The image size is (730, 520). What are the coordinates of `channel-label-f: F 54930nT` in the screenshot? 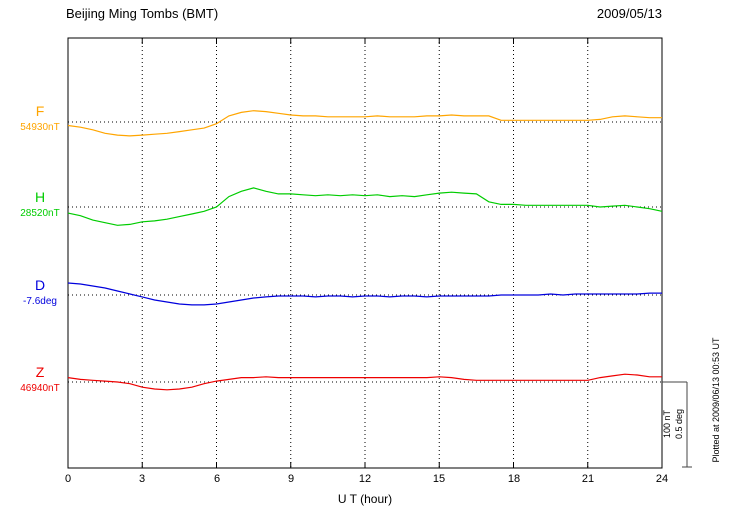 It's located at (40, 118).